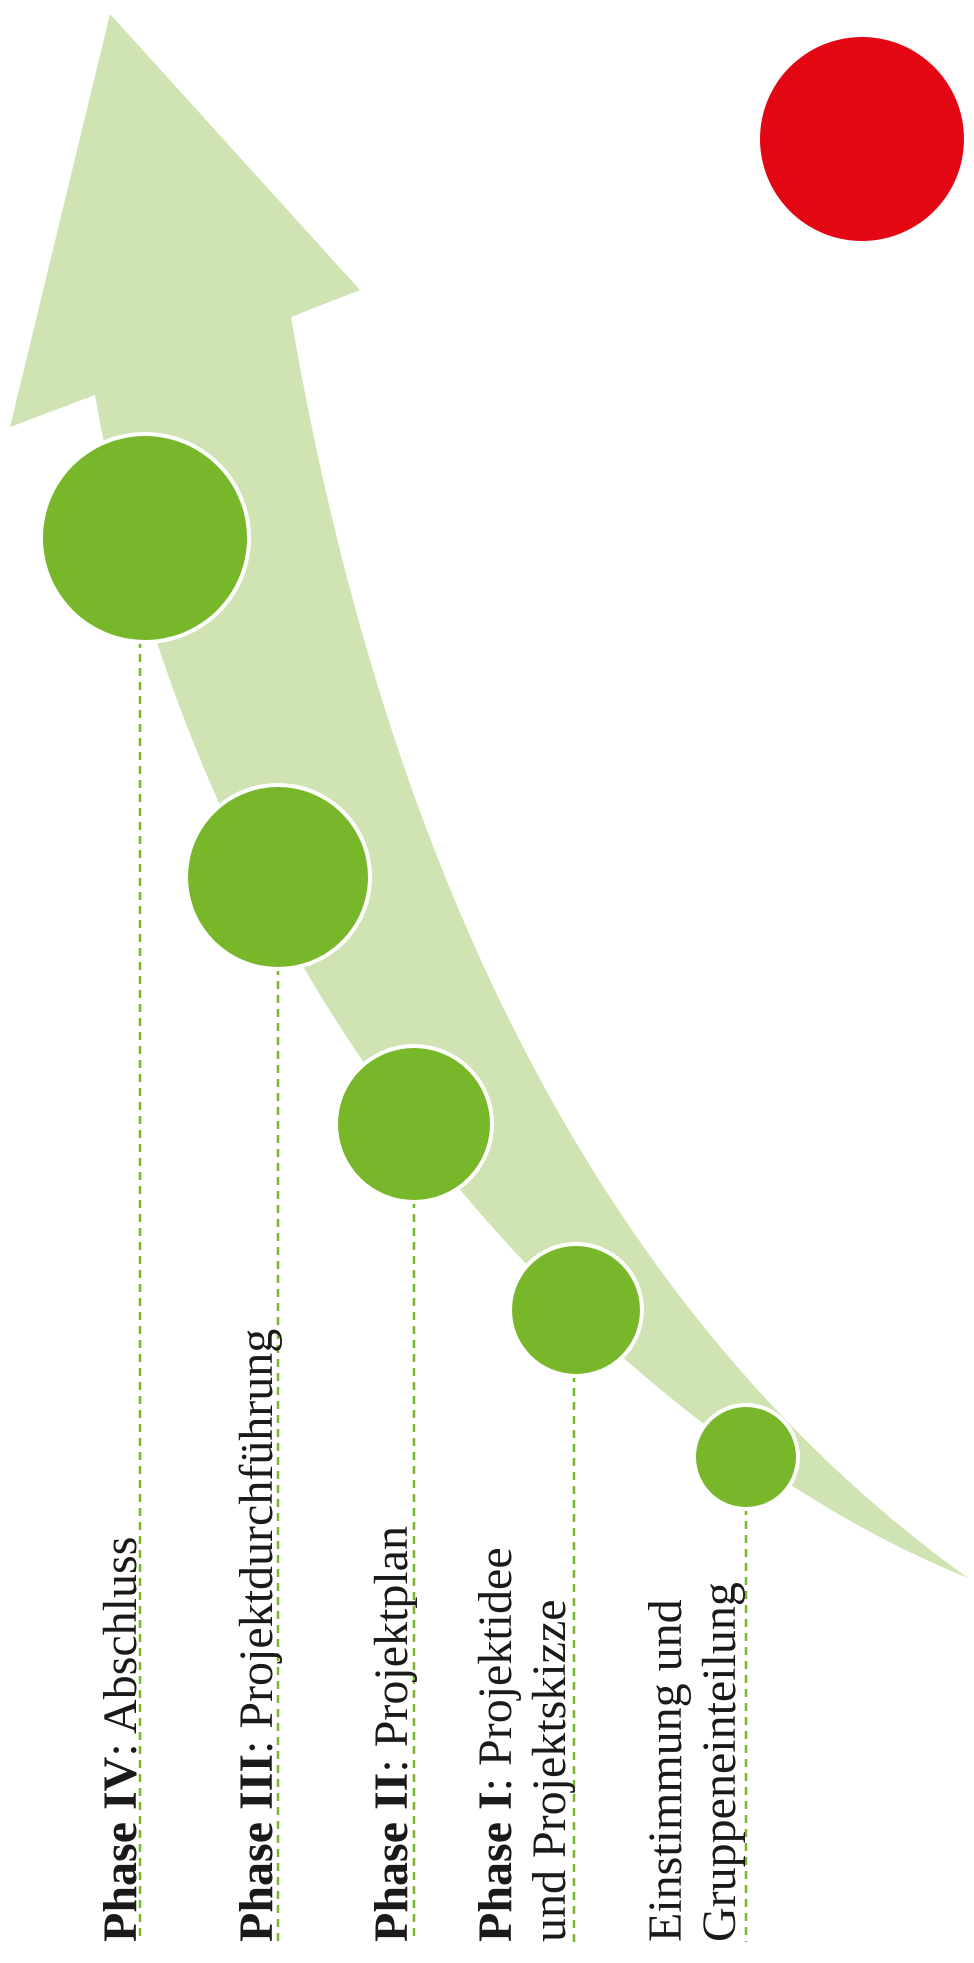 This screenshot has height=1963, width=974. I want to click on phase-label: Einstimmung und Gruppeneinteilung, so click(693, 1762).